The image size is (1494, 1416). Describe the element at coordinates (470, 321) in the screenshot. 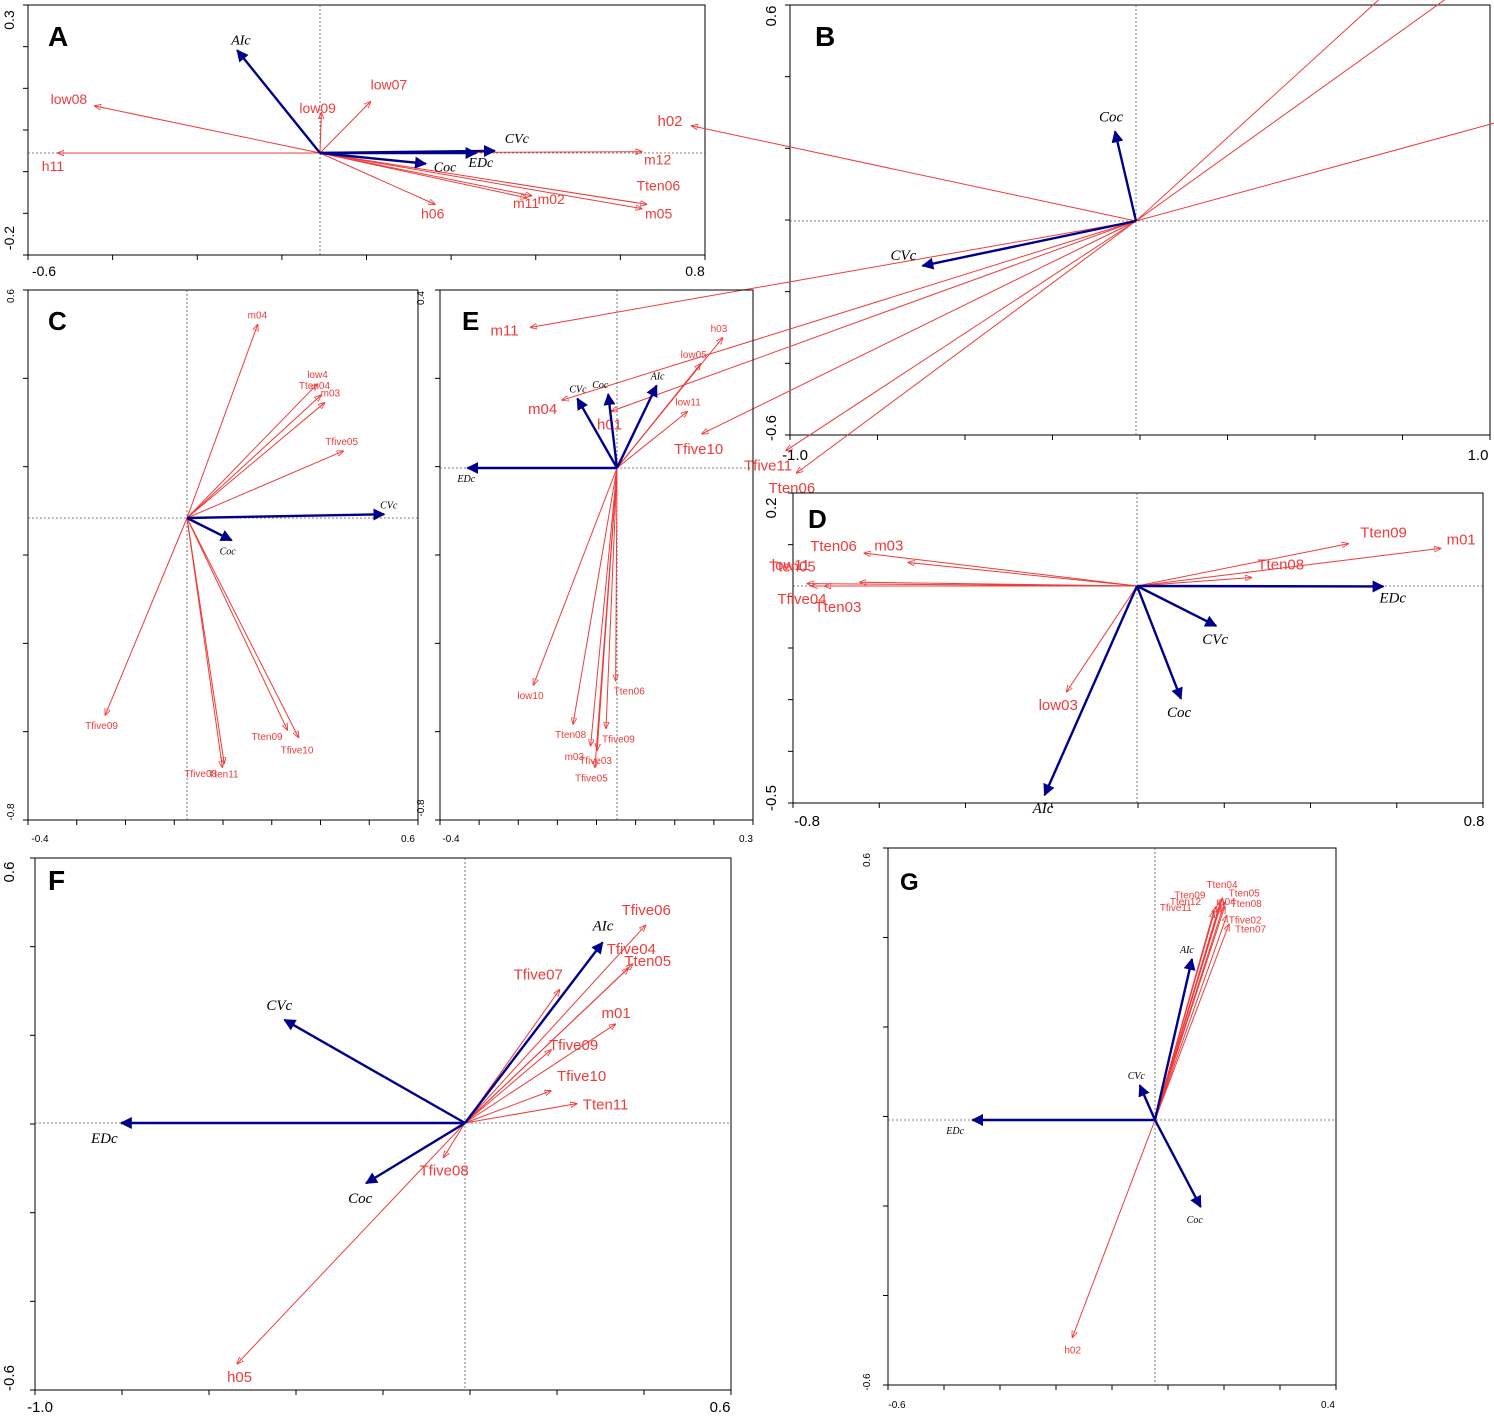

I see `panel-letter: E` at that location.